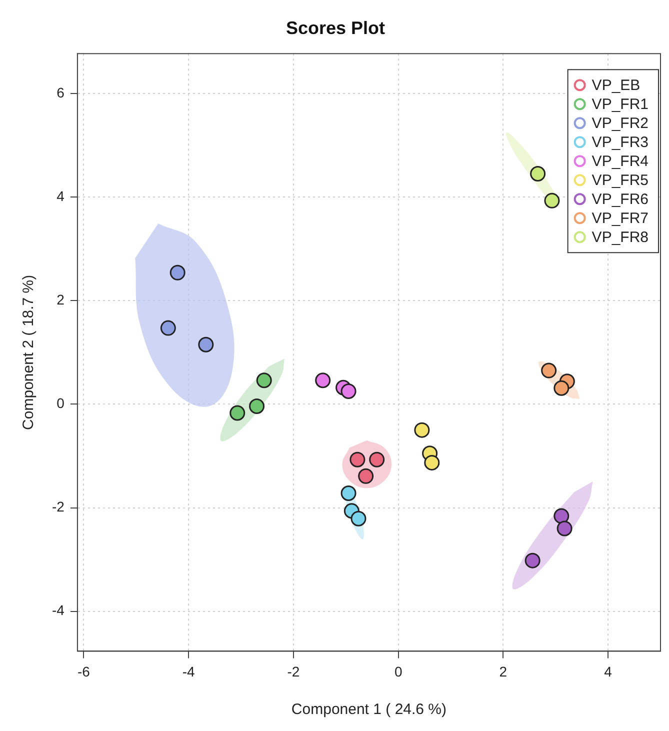 The height and width of the screenshot is (731, 669). What do you see at coordinates (60, 92) in the screenshot?
I see `y-tick-label: 6` at bounding box center [60, 92].